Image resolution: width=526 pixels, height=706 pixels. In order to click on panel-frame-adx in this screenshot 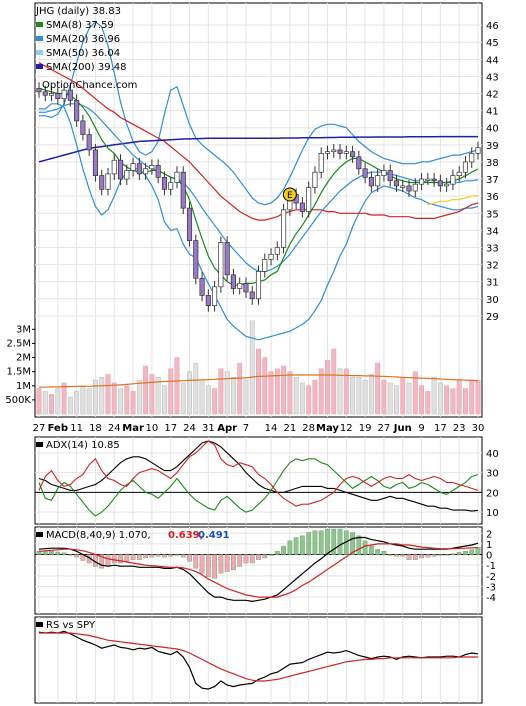, I will do `click(258, 480)`.